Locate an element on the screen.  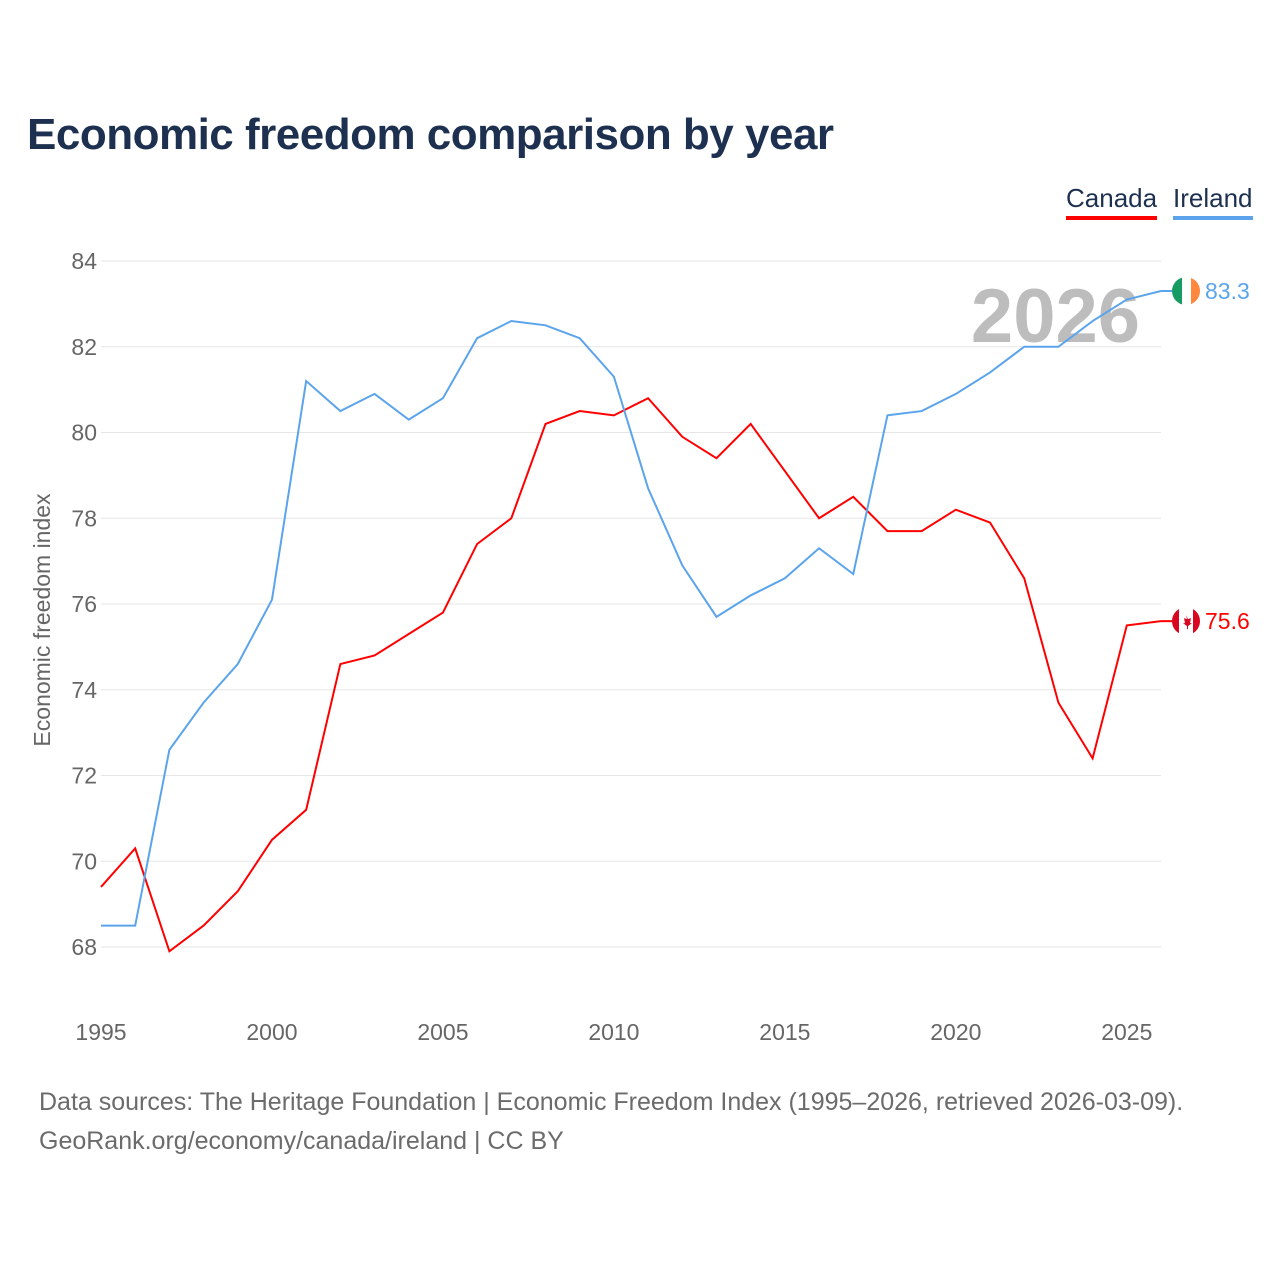
x-tick-label: 2015 is located at coordinates (784, 1032).